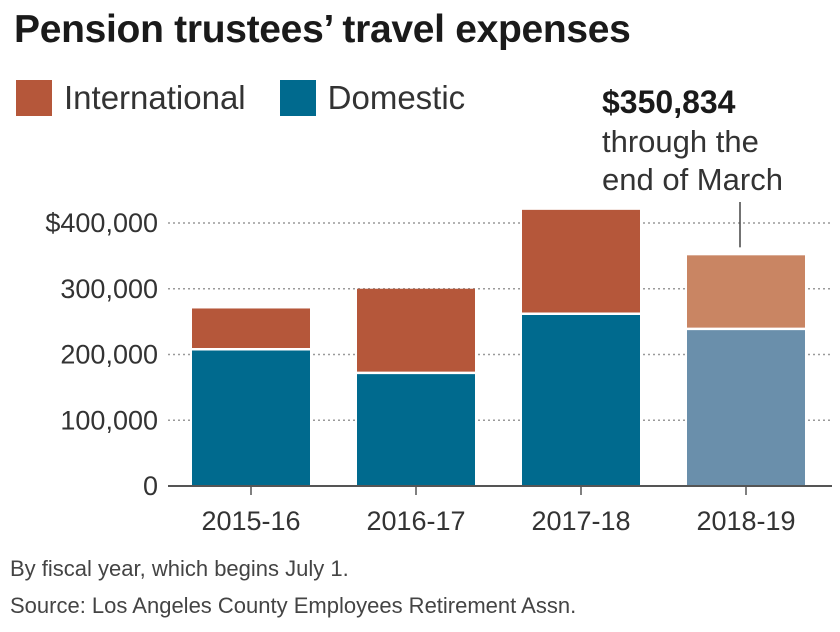 The height and width of the screenshot is (632, 840). Describe the element at coordinates (297, 98) in the screenshot. I see `legend-swatch-domestic` at that location.